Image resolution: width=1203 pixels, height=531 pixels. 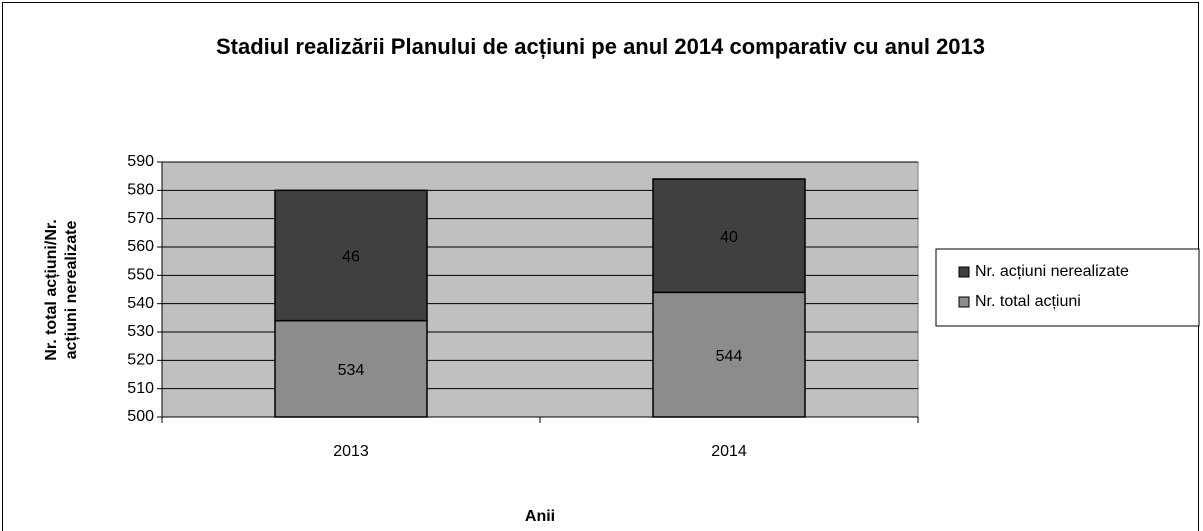 What do you see at coordinates (140, 388) in the screenshot?
I see `y-tick-label: 510` at bounding box center [140, 388].